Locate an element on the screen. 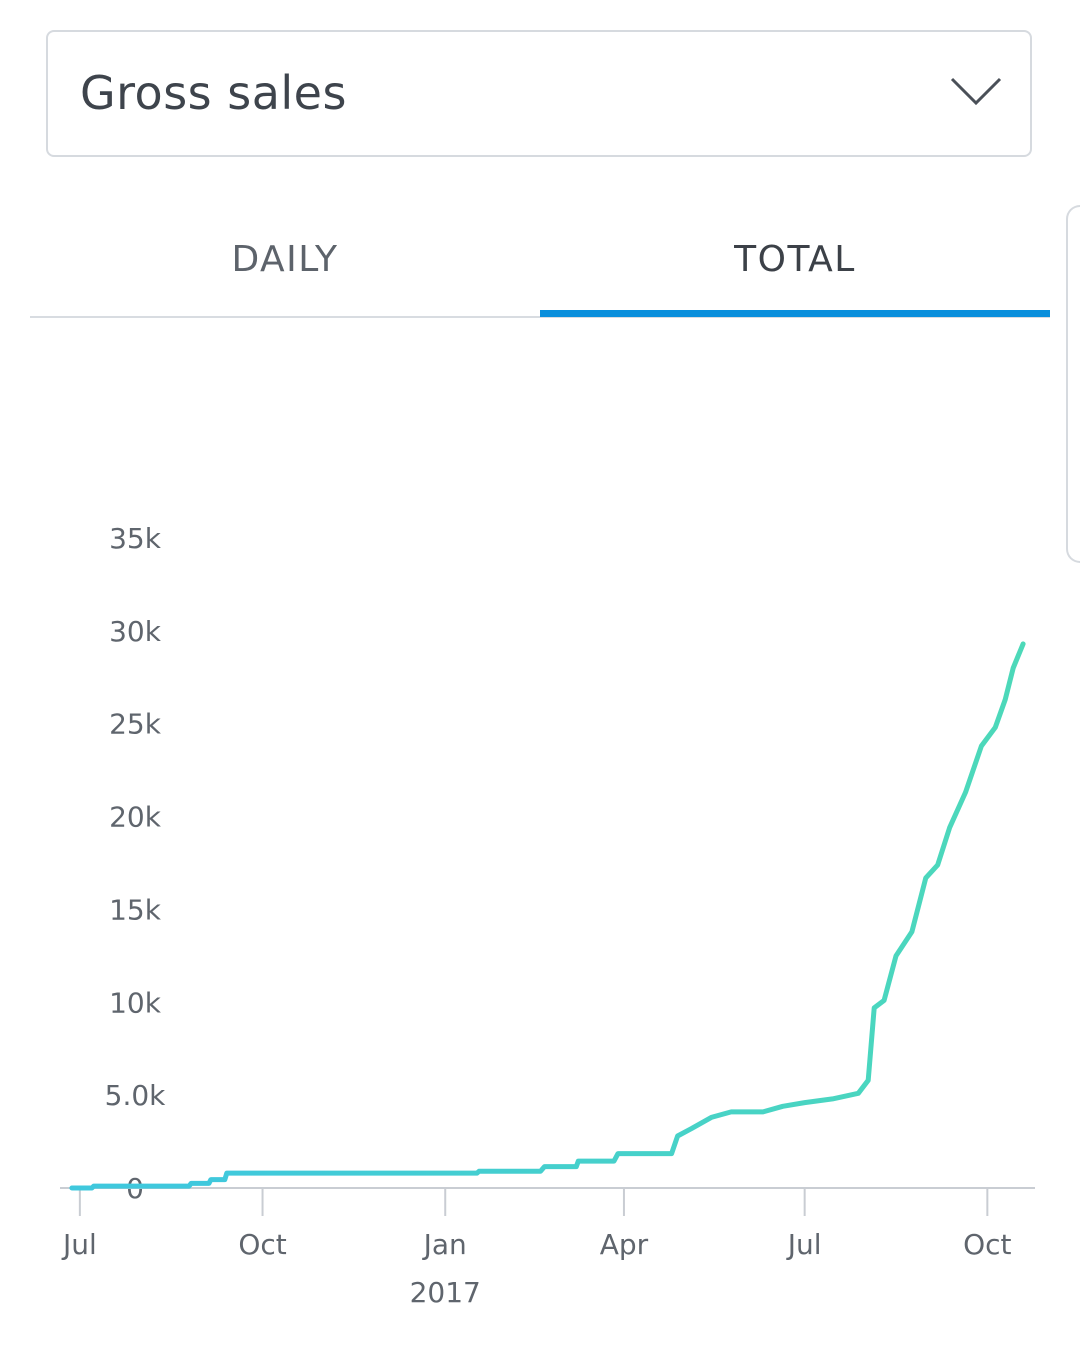  tab-total: TOTAL is located at coordinates (795, 259).